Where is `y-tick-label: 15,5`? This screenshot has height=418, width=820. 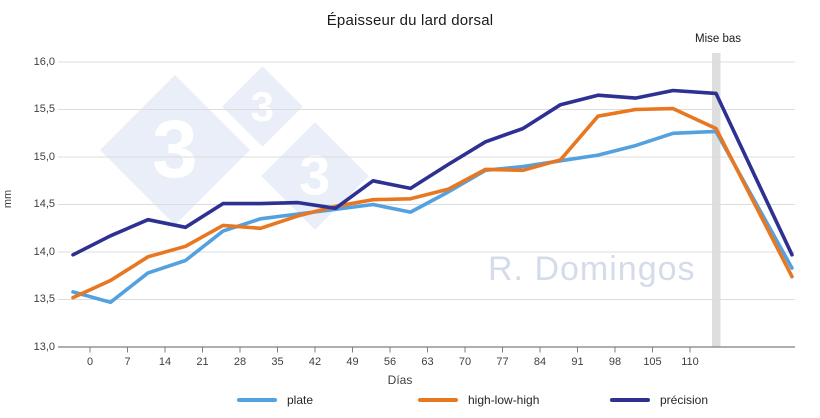 y-tick-label: 15,5 is located at coordinates (44, 109).